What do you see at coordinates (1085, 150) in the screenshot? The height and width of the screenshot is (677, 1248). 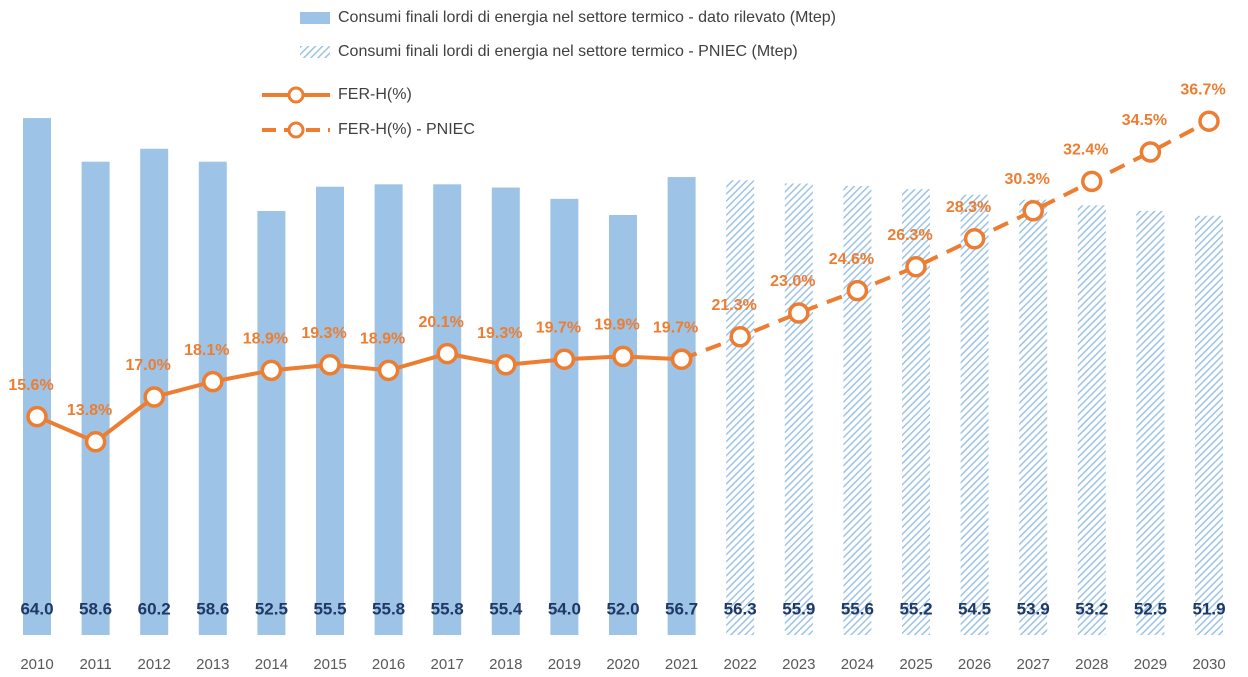 I see `data-label: 32.4%` at bounding box center [1085, 150].